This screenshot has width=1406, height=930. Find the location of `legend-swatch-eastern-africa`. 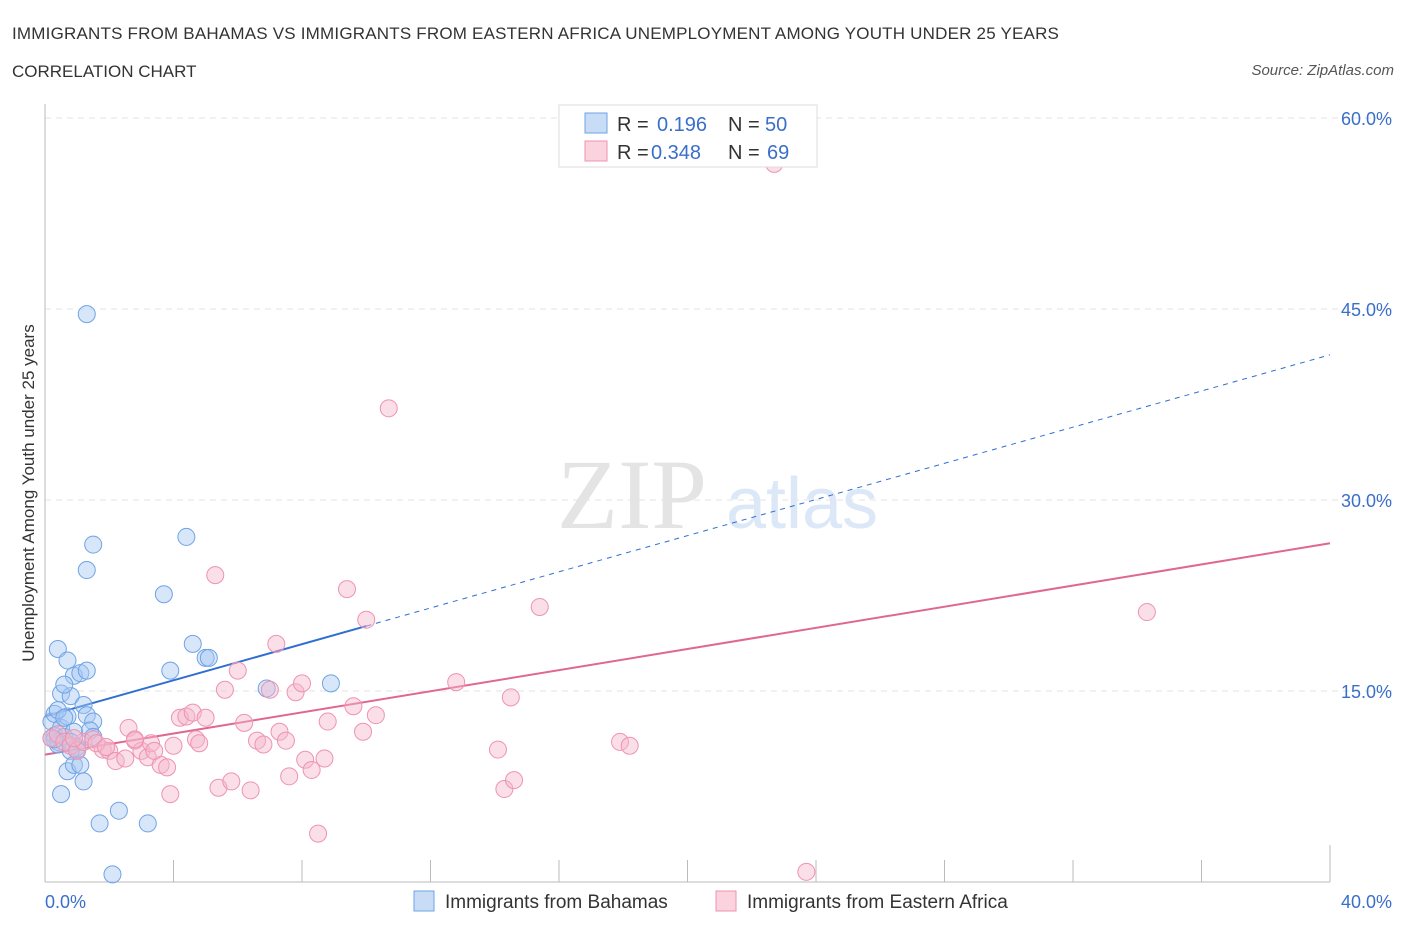

legend-swatch-eastern-africa is located at coordinates (596, 151).